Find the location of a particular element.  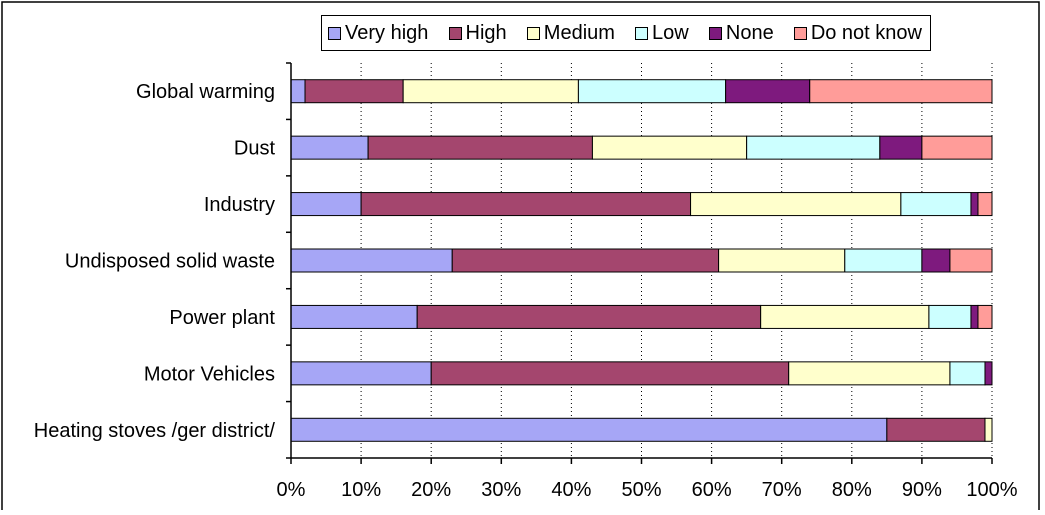

legend-item: None is located at coordinates (741, 33).